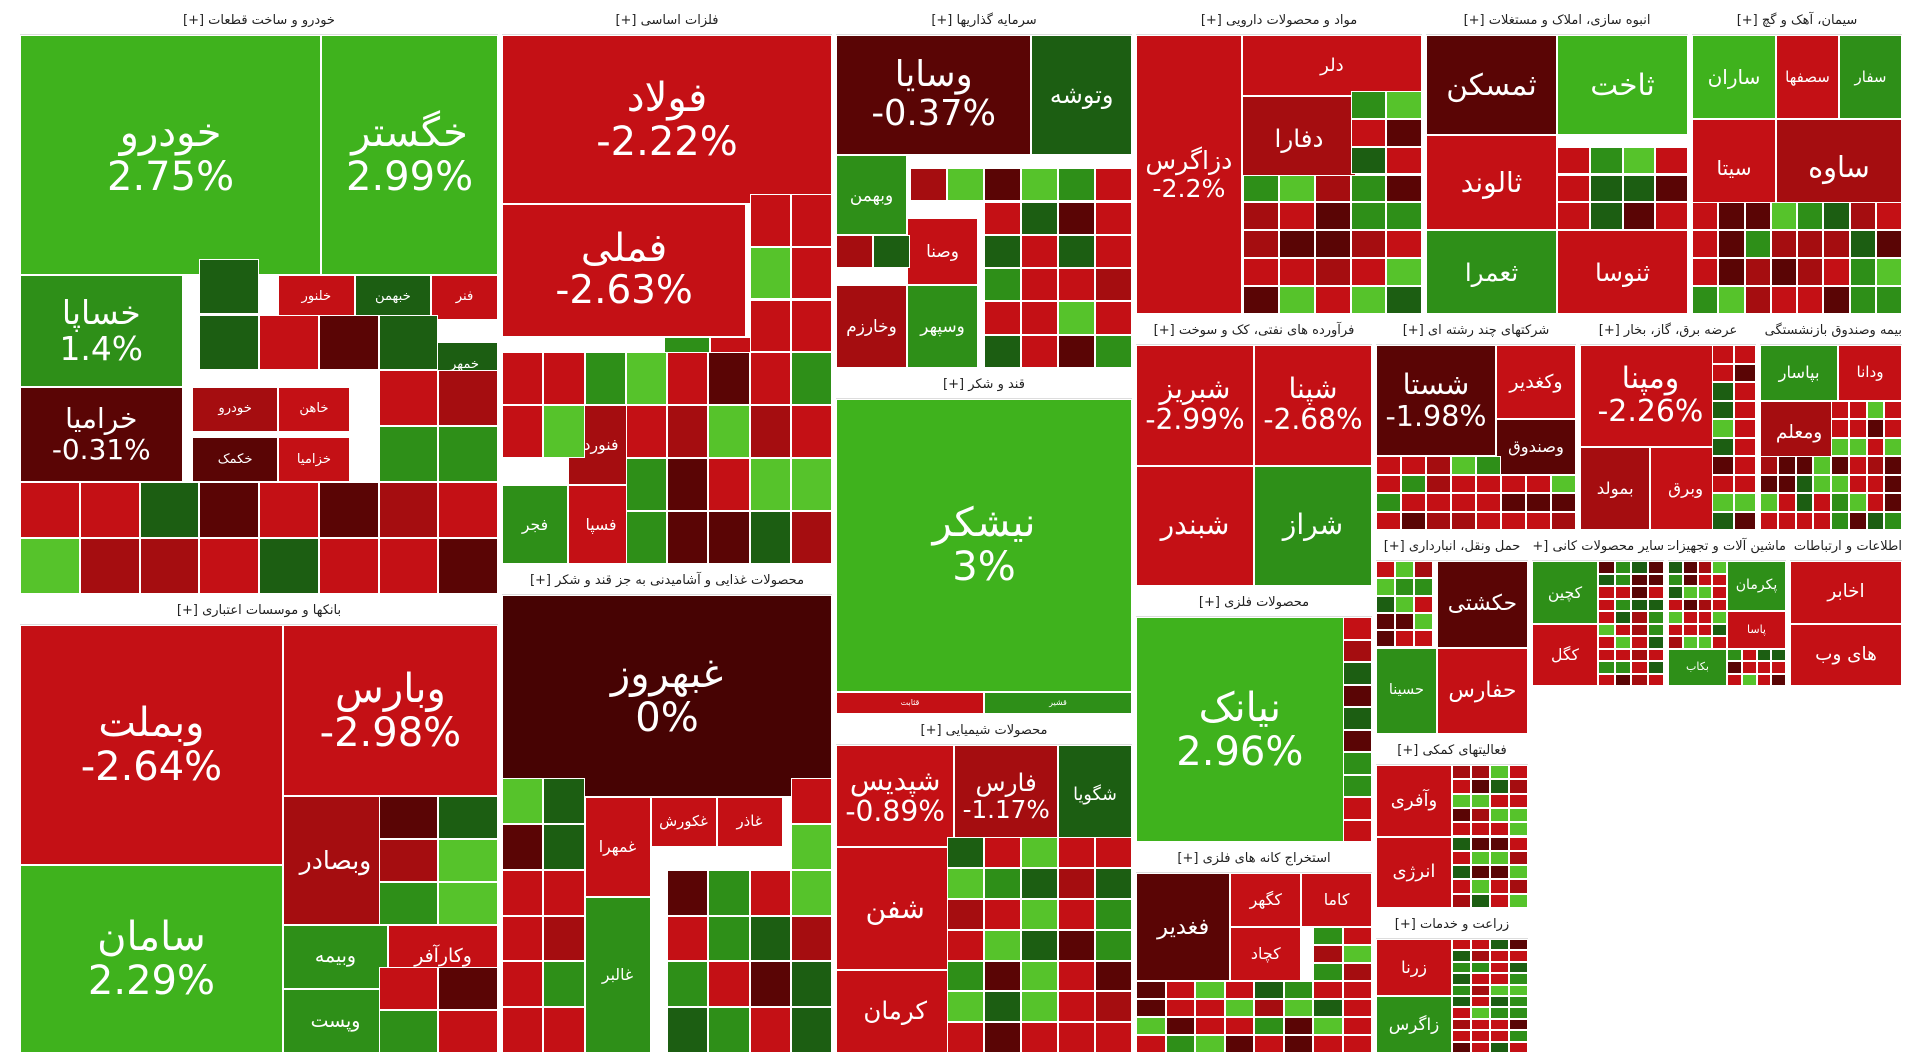  What do you see at coordinates (1831, 331) in the screenshot?
I see `sector-title: بیمه وصندوق بازنشستگی [+]` at bounding box center [1831, 331].